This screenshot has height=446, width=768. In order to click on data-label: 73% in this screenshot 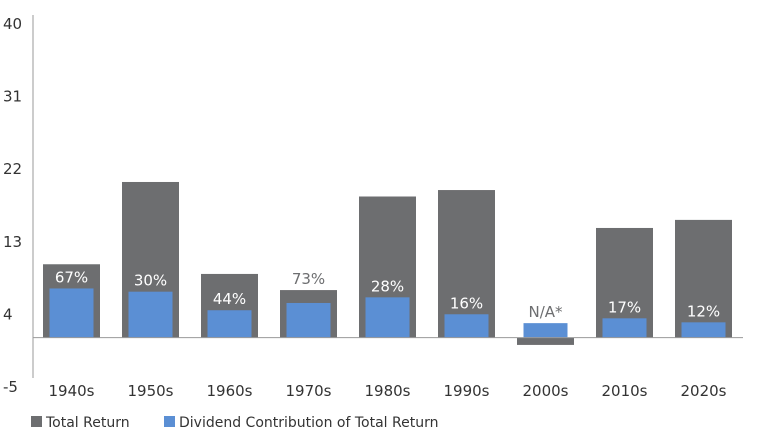, I will do `click(308, 279)`.